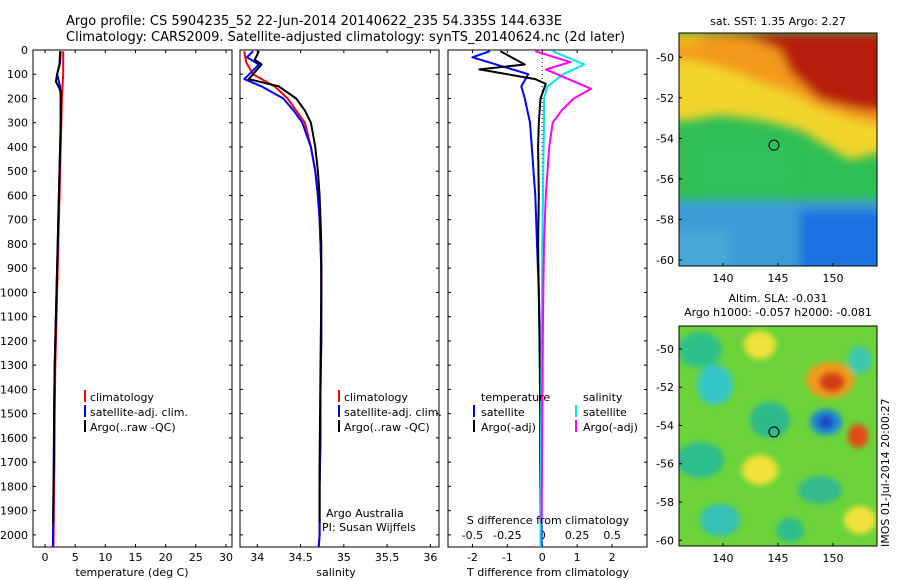 The image size is (900, 580). What do you see at coordinates (17, 147) in the screenshot?
I see `depth-tick-label: 400` at bounding box center [17, 147].